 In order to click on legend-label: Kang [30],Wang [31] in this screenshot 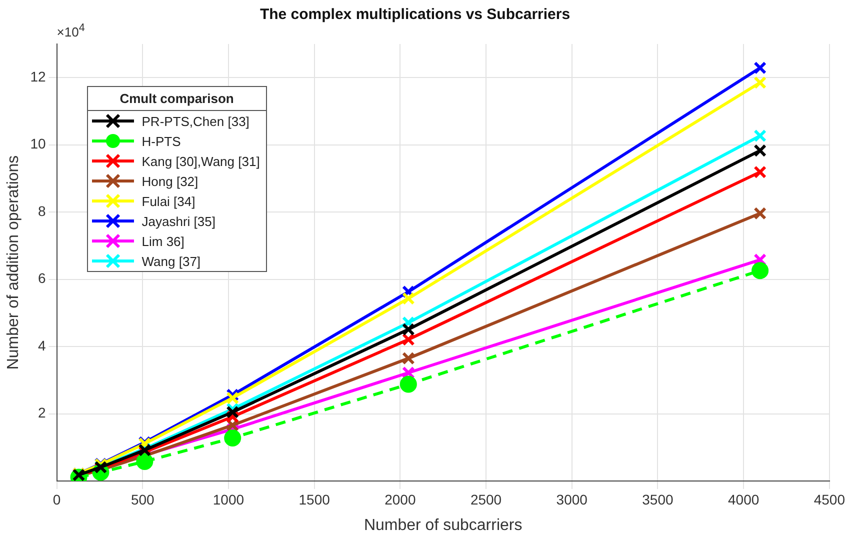, I will do `click(201, 161)`.